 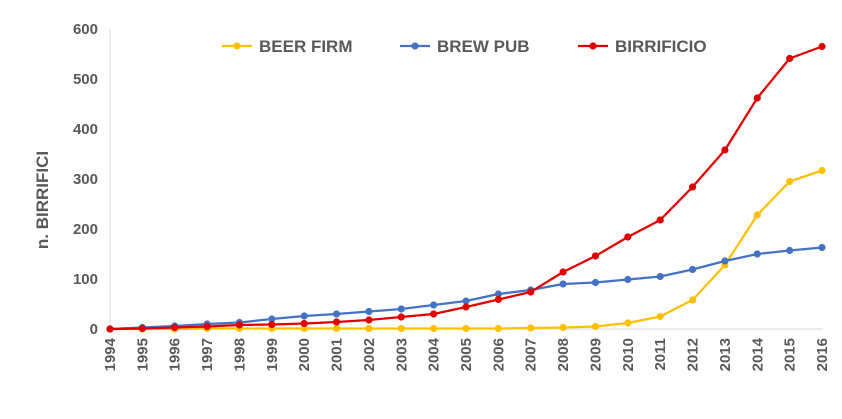 What do you see at coordinates (304, 354) in the screenshot?
I see `x-tick-label: 2000` at bounding box center [304, 354].